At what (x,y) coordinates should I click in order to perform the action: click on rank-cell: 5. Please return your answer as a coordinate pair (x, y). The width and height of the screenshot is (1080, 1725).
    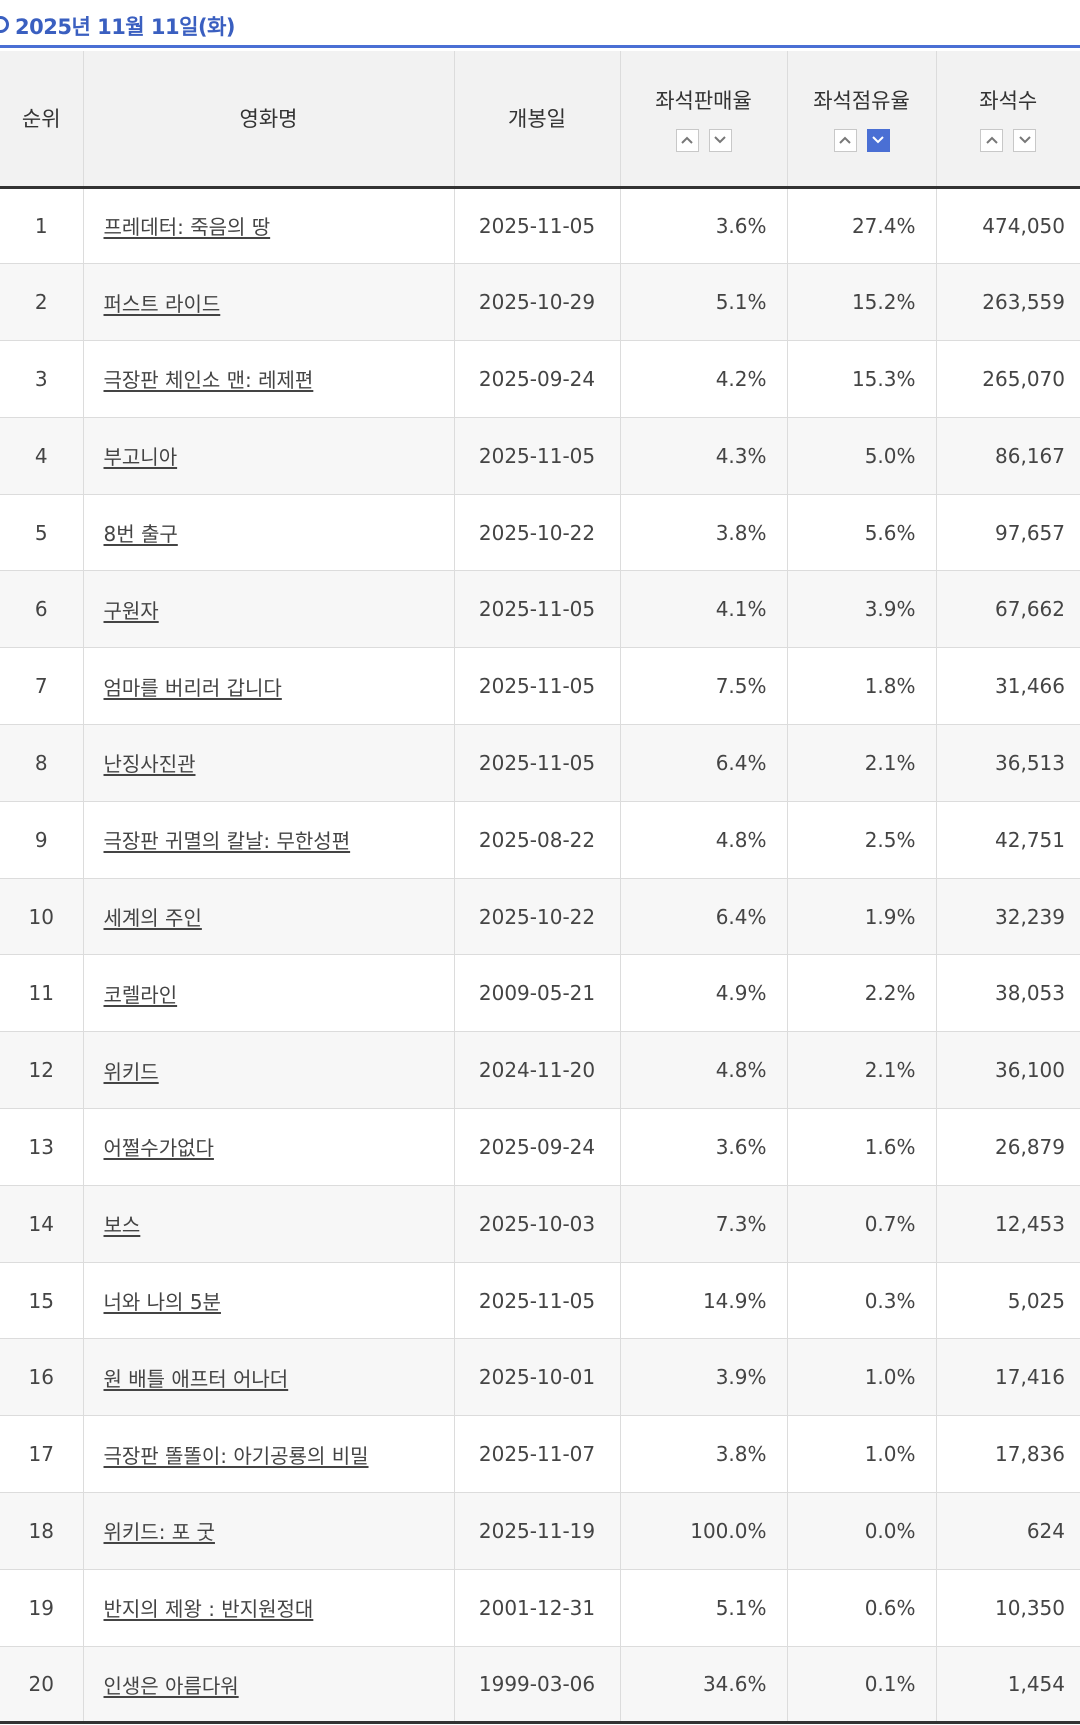
    Looking at the image, I should click on (42, 533).